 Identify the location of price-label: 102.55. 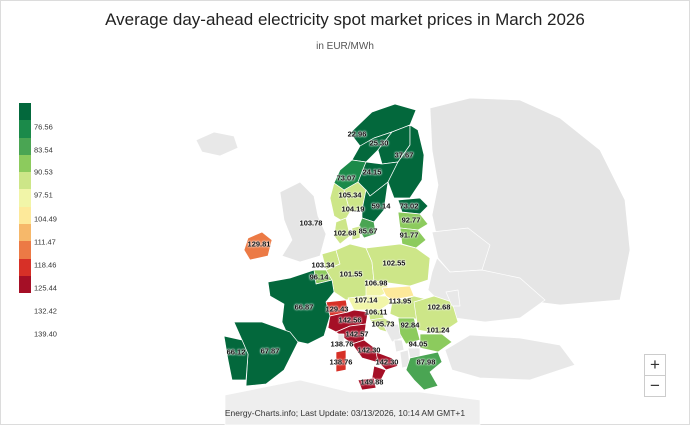
(394, 263).